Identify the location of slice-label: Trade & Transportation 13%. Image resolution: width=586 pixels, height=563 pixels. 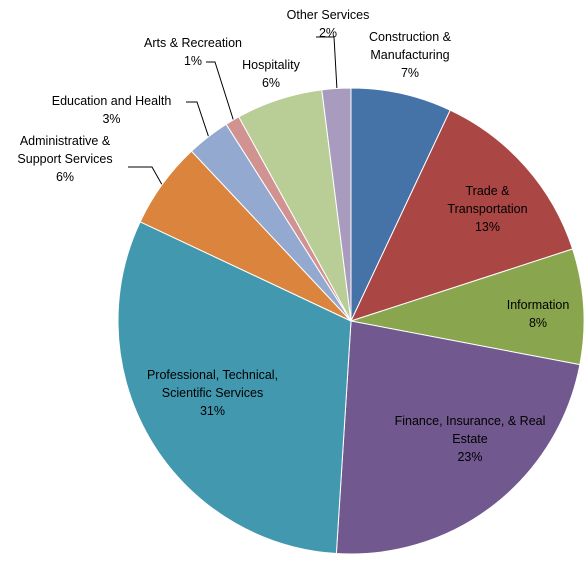
(487, 209).